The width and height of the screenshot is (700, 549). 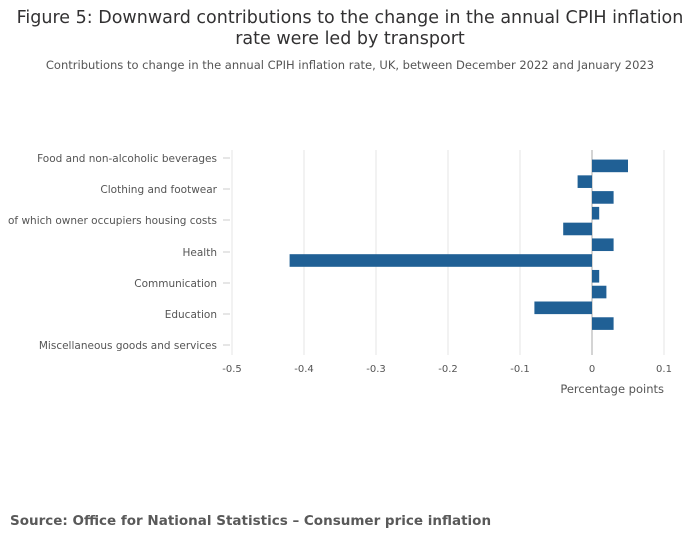 What do you see at coordinates (520, 369) in the screenshot?
I see `x-tick-label: -0.1` at bounding box center [520, 369].